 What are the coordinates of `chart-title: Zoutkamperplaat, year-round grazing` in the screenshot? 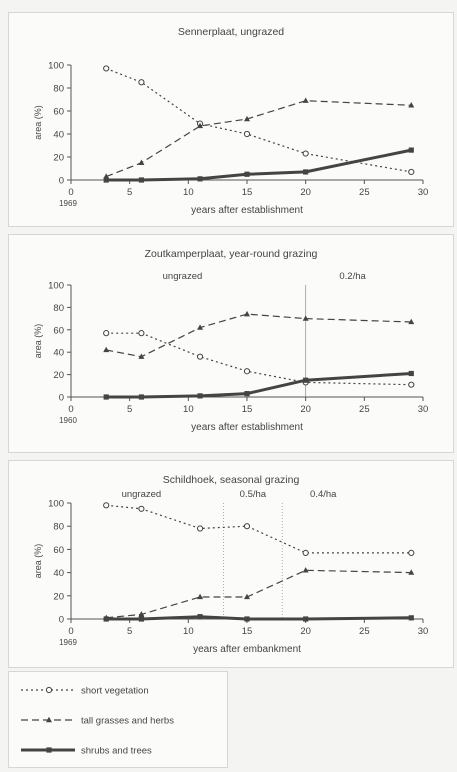 It's located at (231, 254).